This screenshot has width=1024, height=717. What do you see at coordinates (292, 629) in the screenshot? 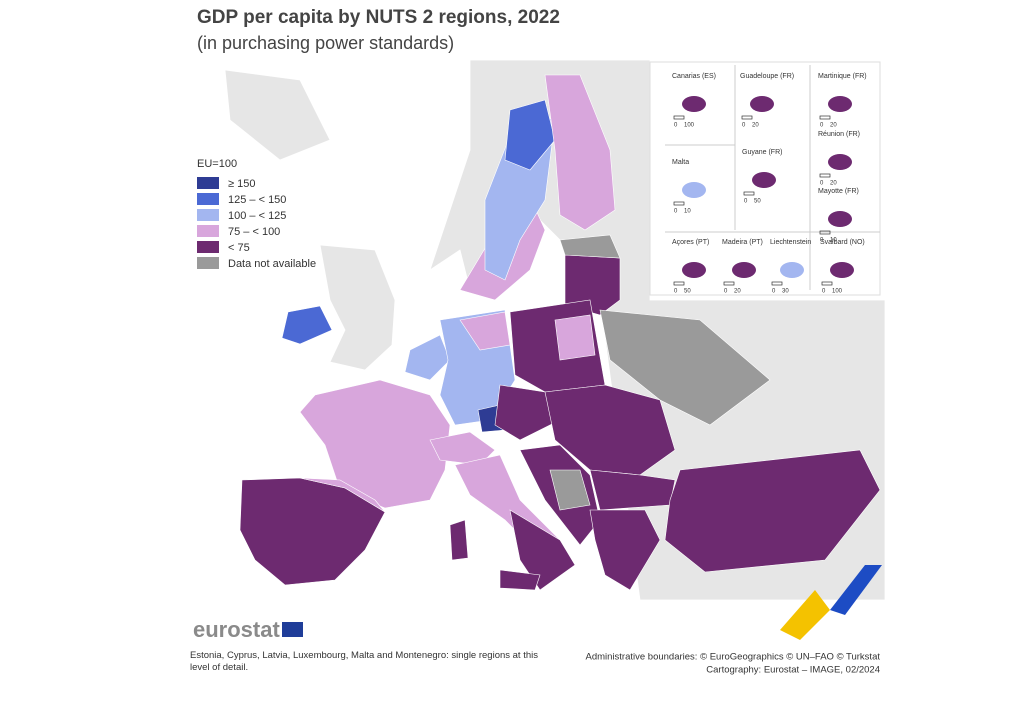
I see `eu-flag` at bounding box center [292, 629].